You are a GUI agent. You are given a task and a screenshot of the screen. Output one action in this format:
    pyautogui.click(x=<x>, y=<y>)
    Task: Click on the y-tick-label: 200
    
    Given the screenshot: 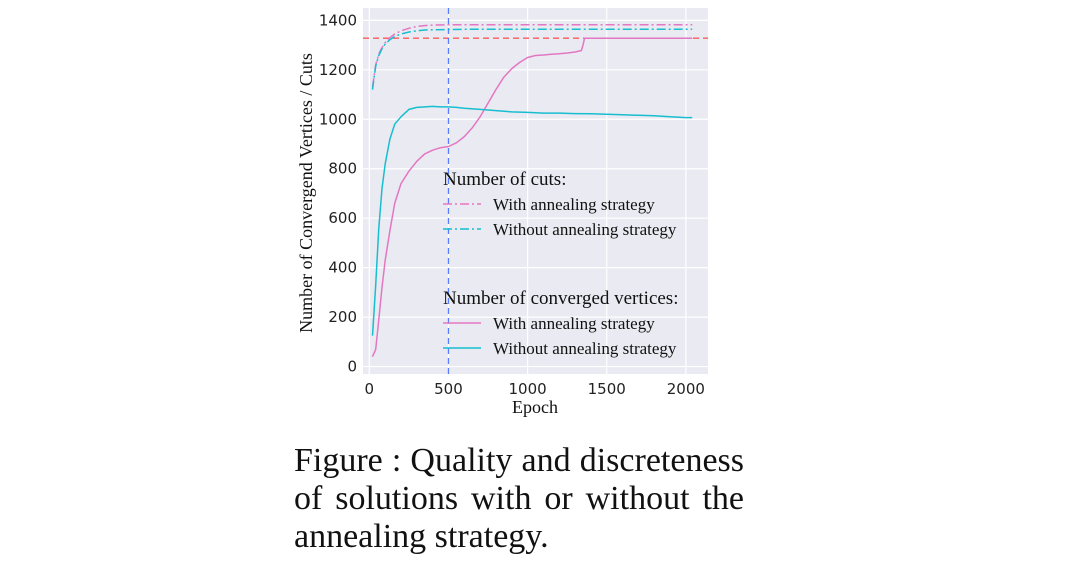 What is the action you would take?
    pyautogui.click(x=342, y=317)
    